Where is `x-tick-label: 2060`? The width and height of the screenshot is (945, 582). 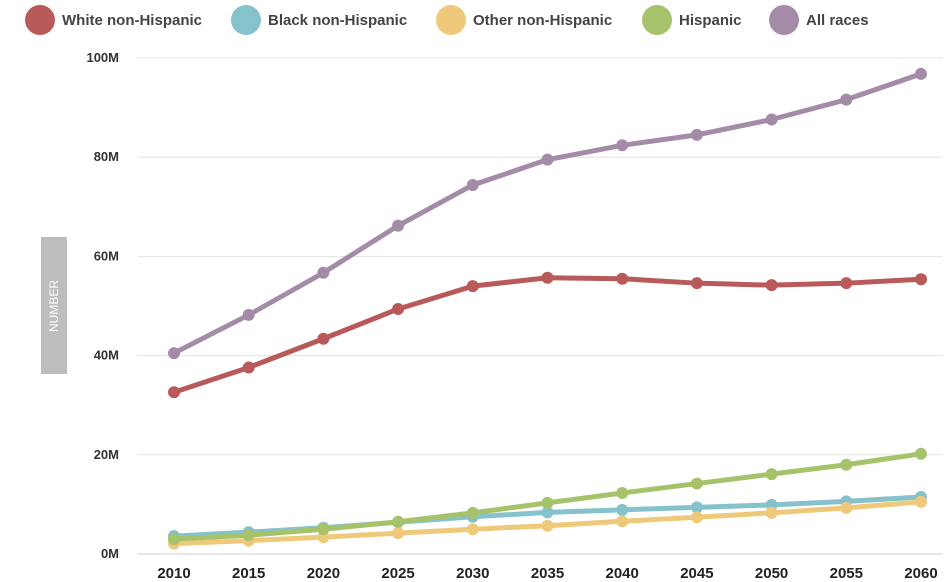
x-tick-label: 2060 is located at coordinates (920, 573).